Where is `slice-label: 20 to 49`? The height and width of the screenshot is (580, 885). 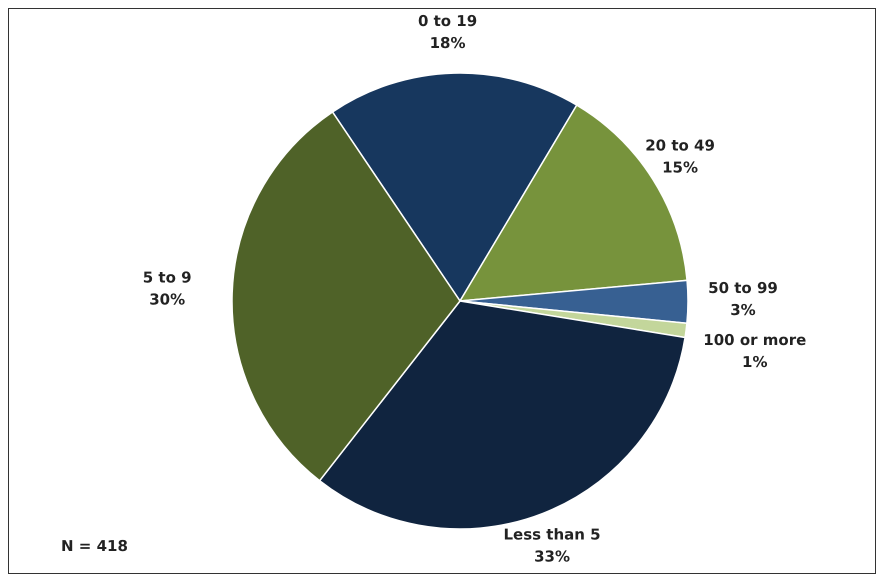 slice-label: 20 to 49 is located at coordinates (680, 145).